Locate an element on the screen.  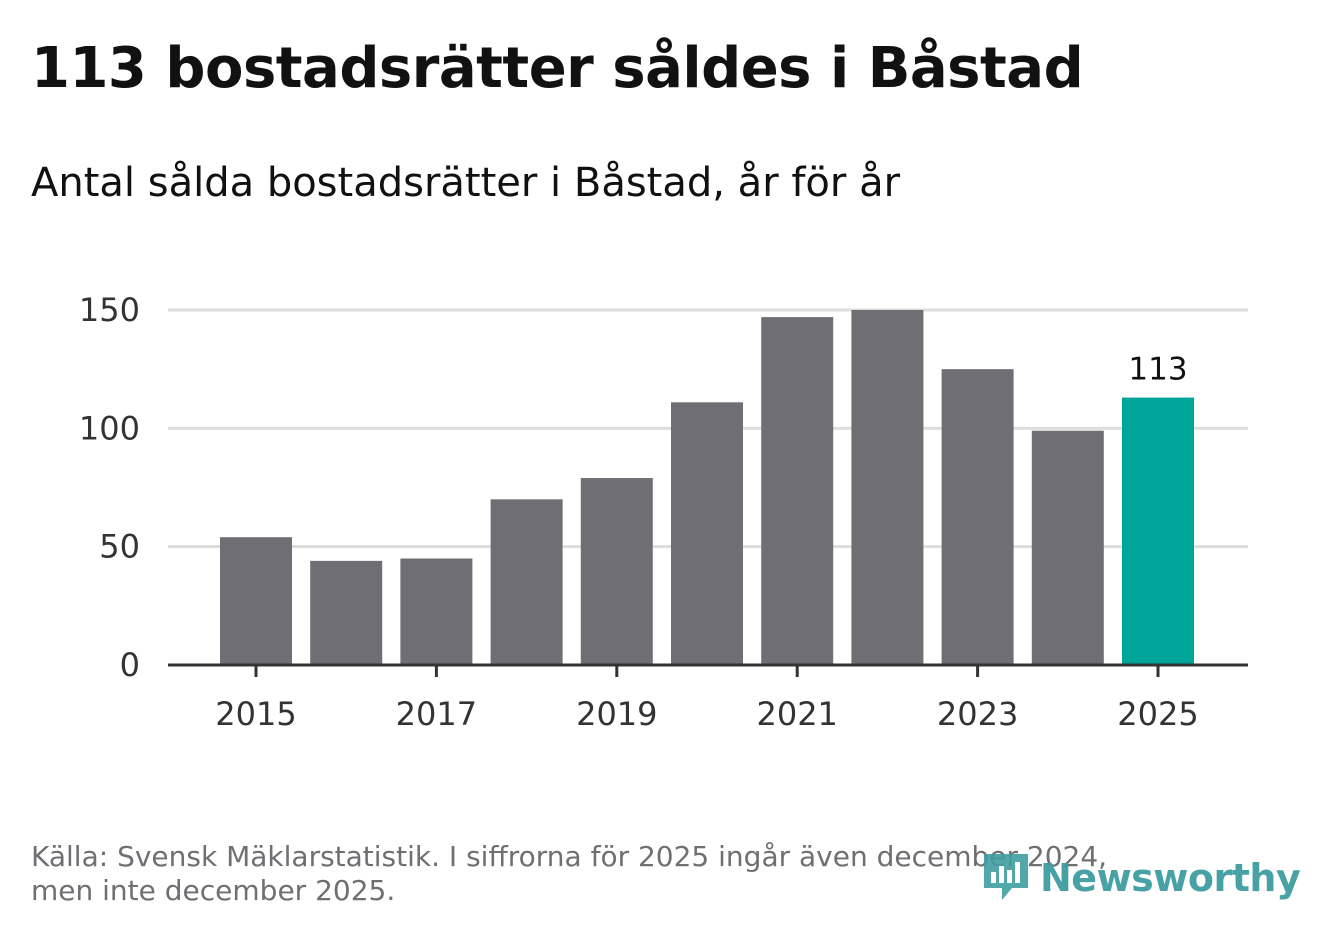
bar-2017 is located at coordinates (436, 611).